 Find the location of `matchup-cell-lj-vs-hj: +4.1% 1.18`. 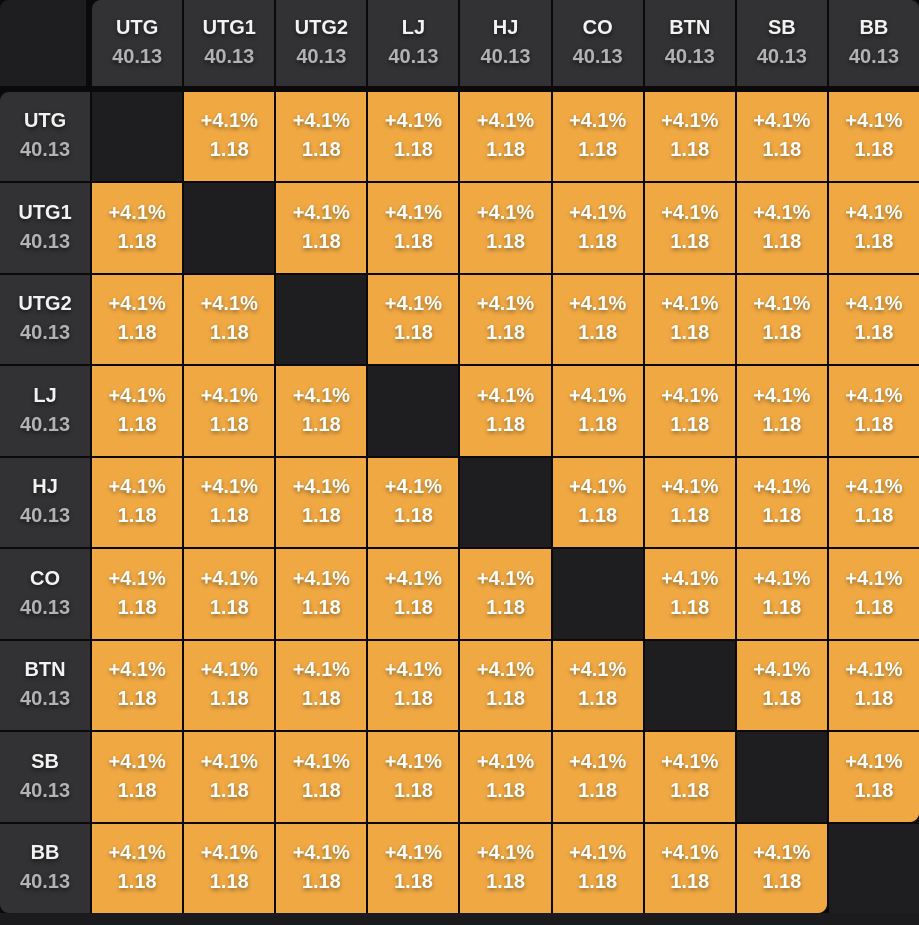

matchup-cell-lj-vs-hj: +4.1% 1.18 is located at coordinates (505, 411).